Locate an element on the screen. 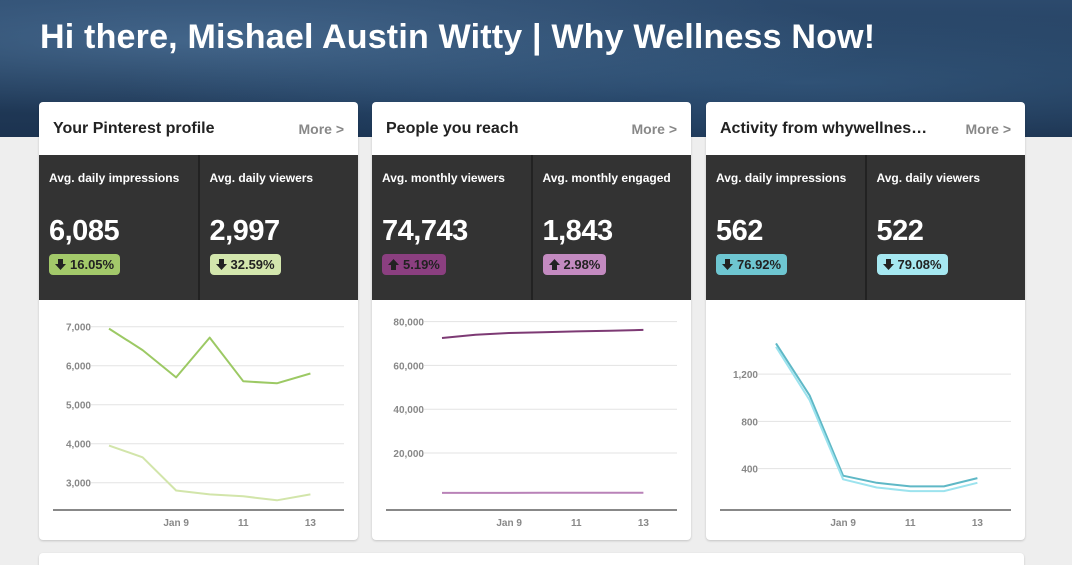  stat-value: 1,843 is located at coordinates (578, 231).